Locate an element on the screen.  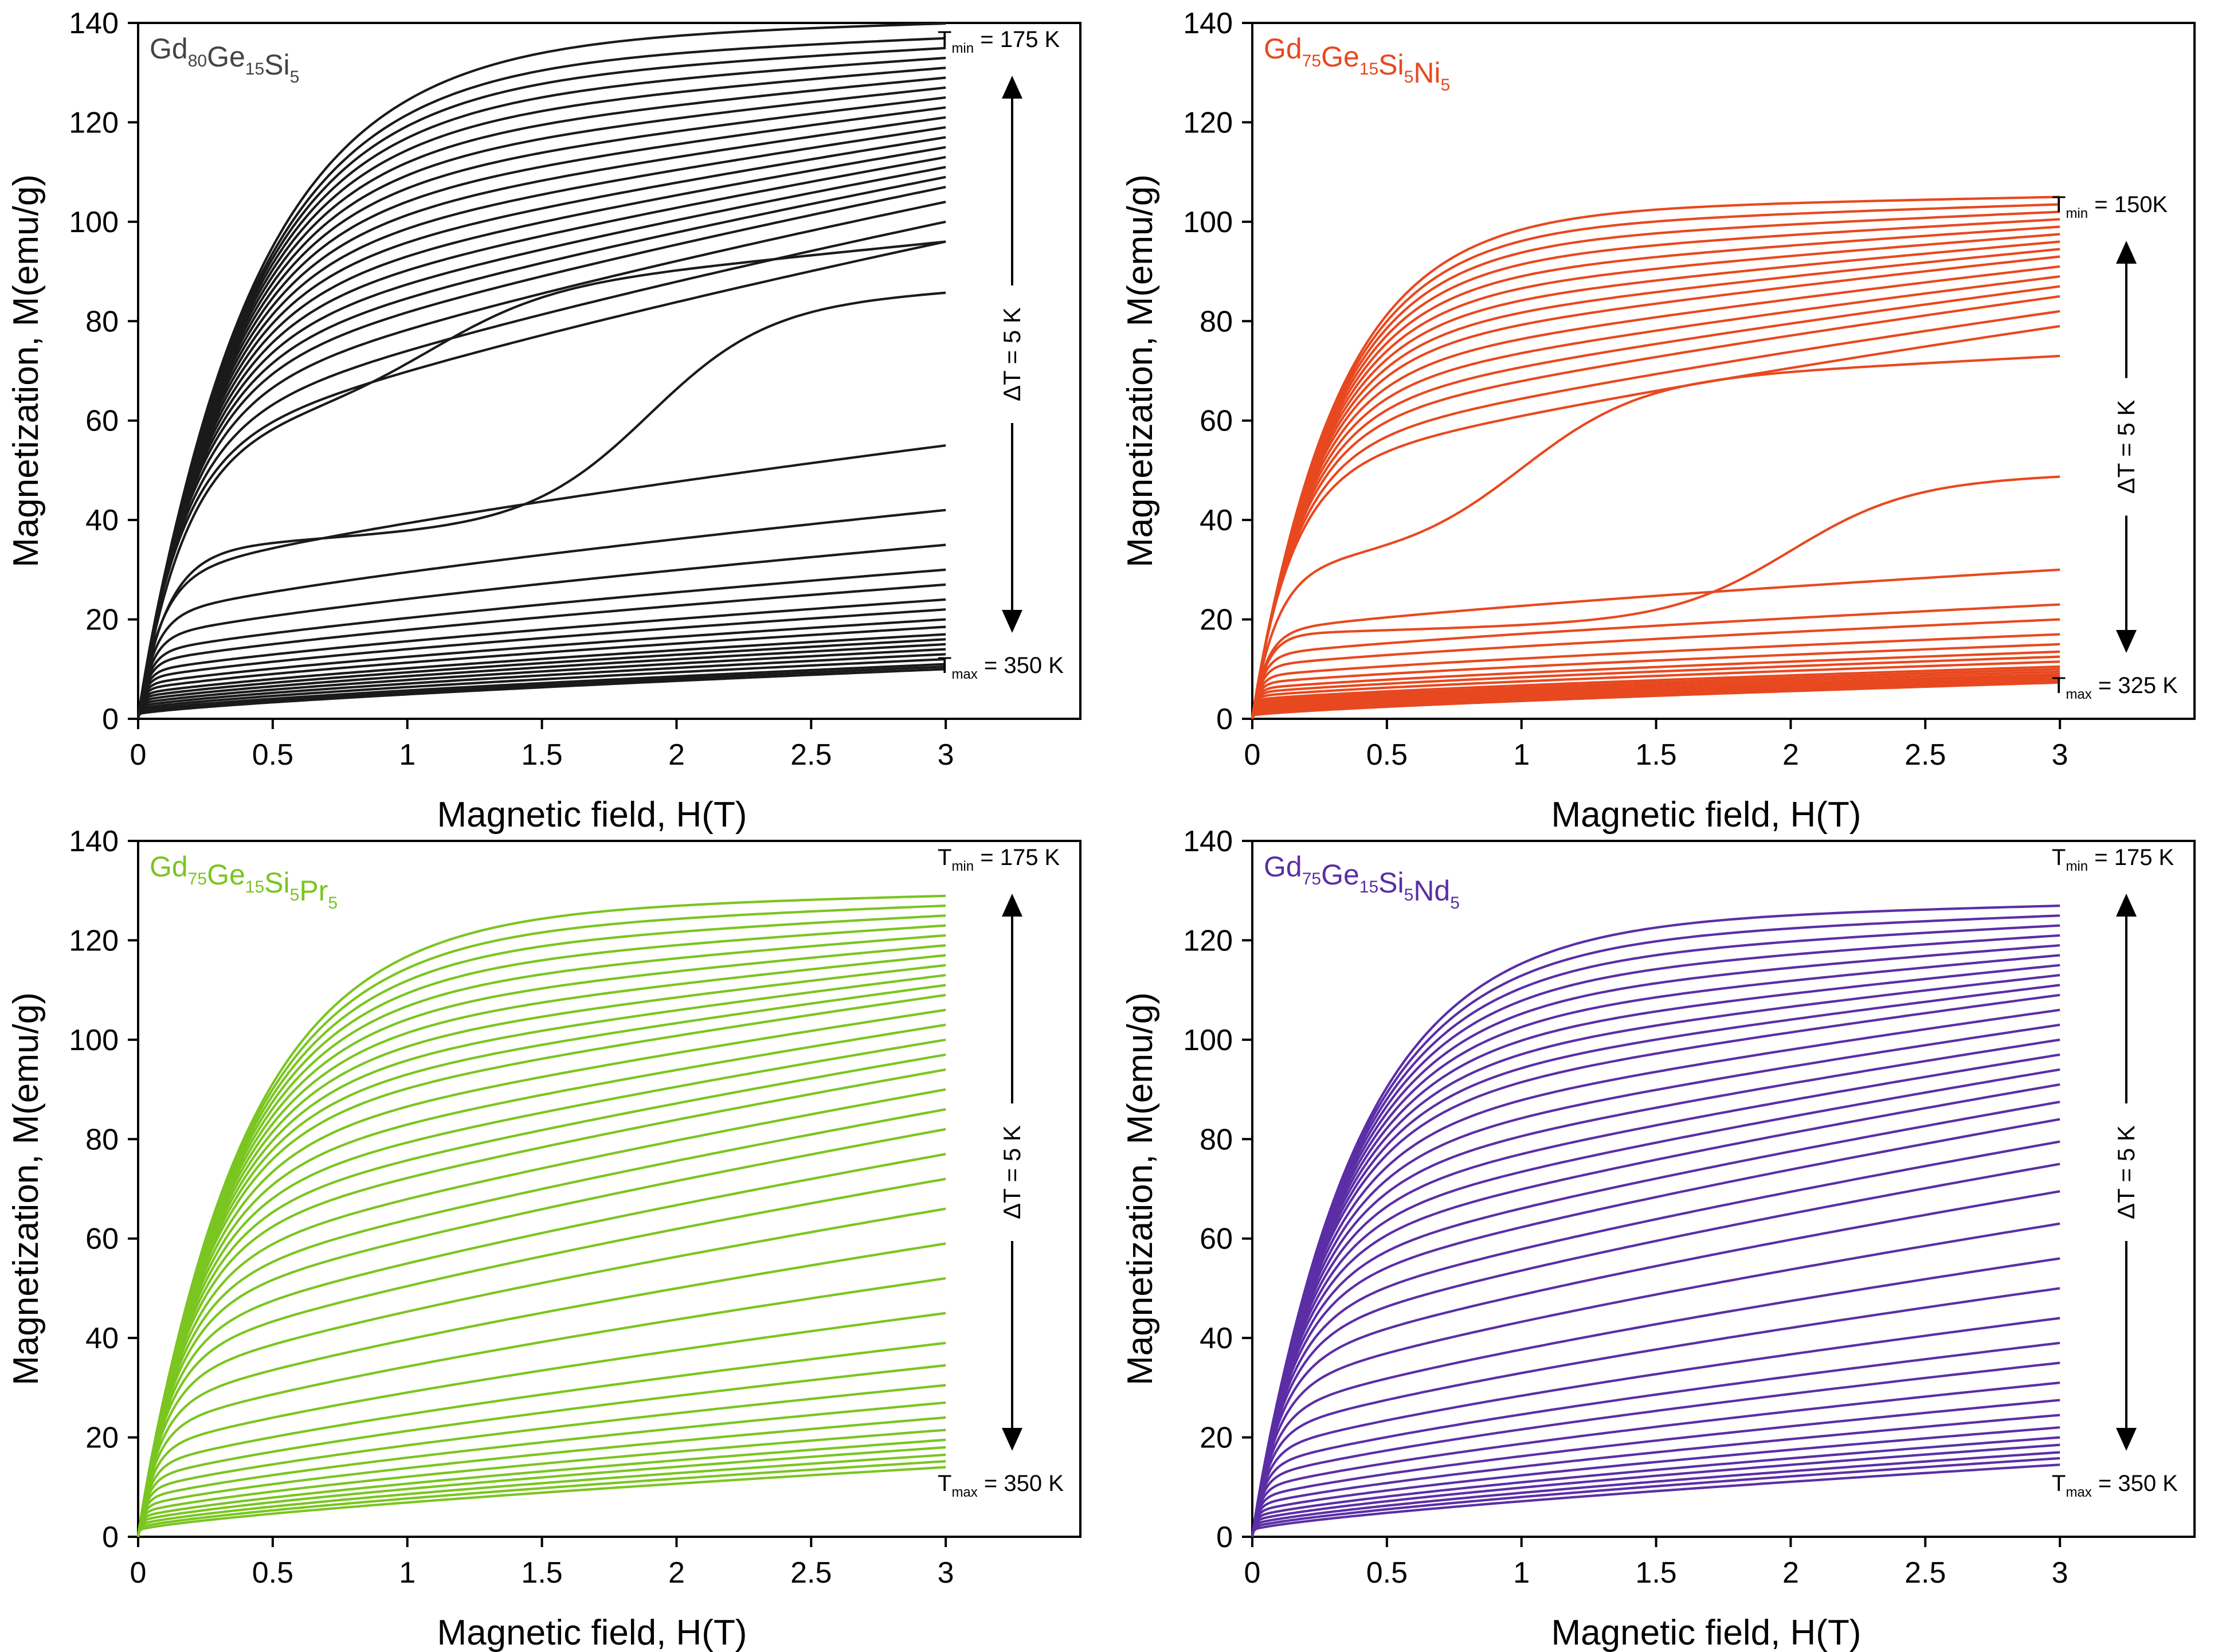
isotherm-transition-line is located at coordinates (541, 479).